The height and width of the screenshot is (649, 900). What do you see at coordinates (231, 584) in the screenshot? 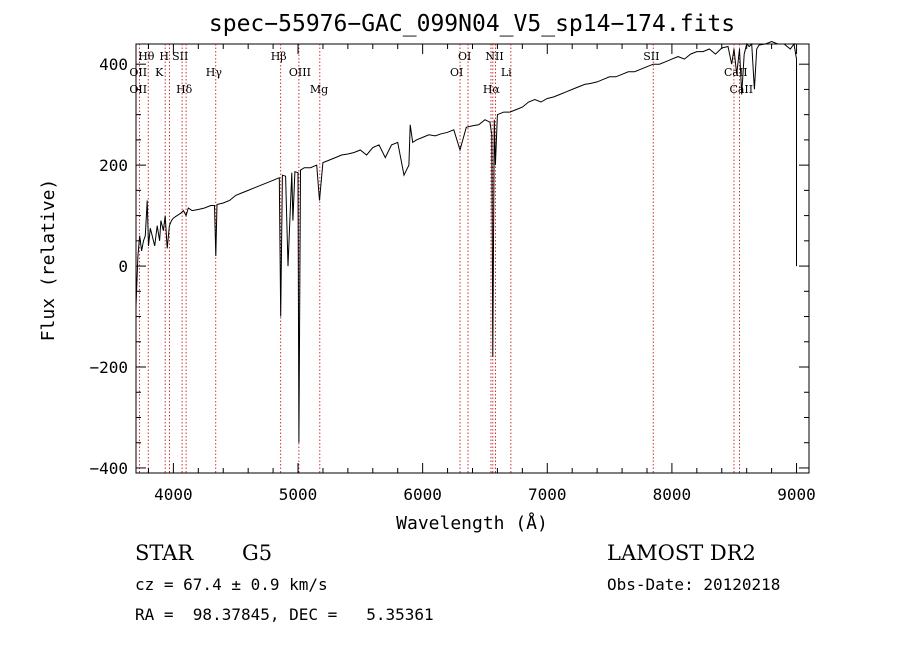
I see `redshift-cz: cz = 67.4 ± 0.9 km/s` at bounding box center [231, 584].